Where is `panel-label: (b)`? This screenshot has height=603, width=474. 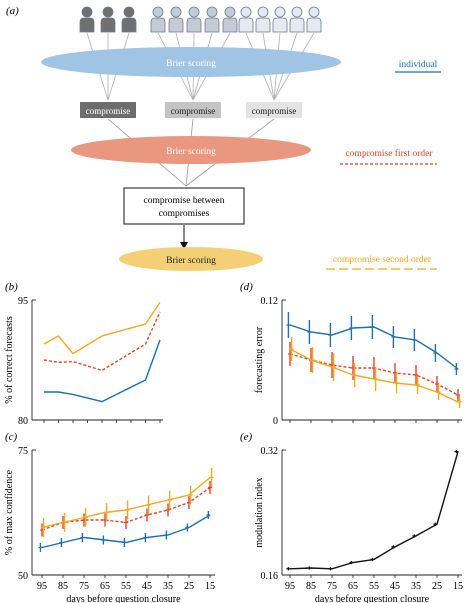 panel-label: (b) is located at coordinates (11, 287).